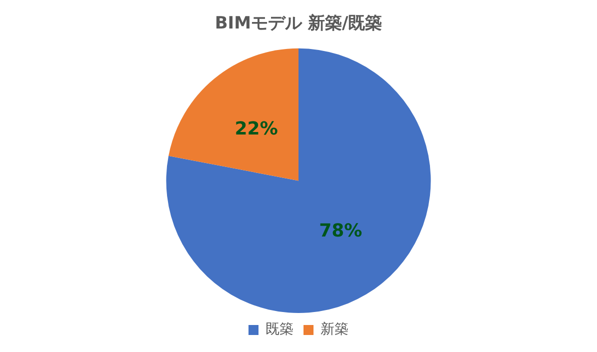 This screenshot has height=352, width=597. Describe the element at coordinates (256, 129) in the screenshot. I see `data-label: 22%` at that location.